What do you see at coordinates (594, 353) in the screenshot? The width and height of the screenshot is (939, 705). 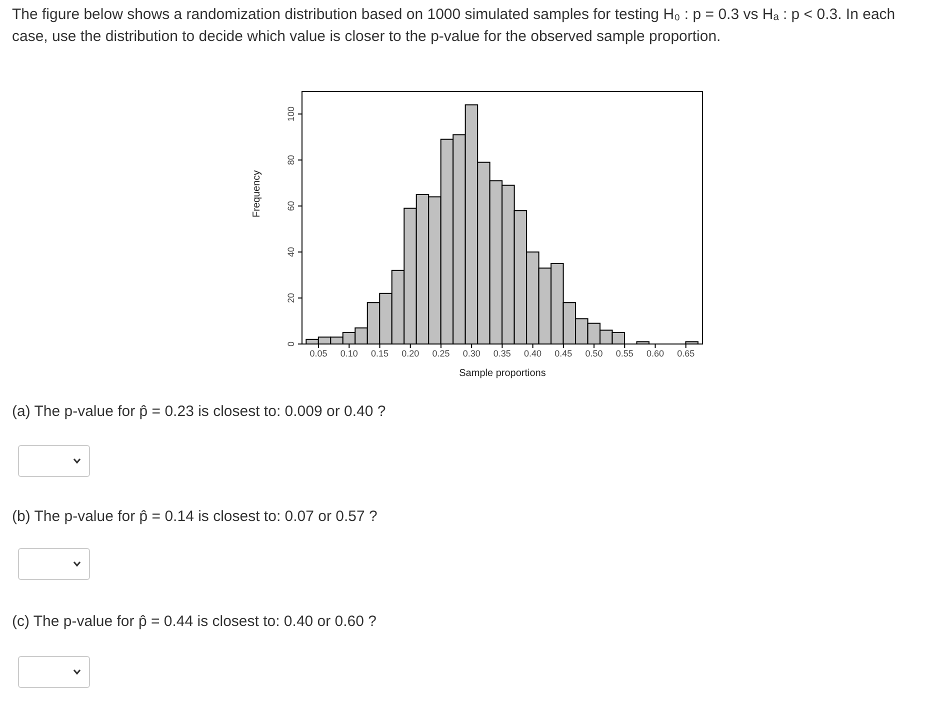 I see `x-tick-label: 0.50` at bounding box center [594, 353].